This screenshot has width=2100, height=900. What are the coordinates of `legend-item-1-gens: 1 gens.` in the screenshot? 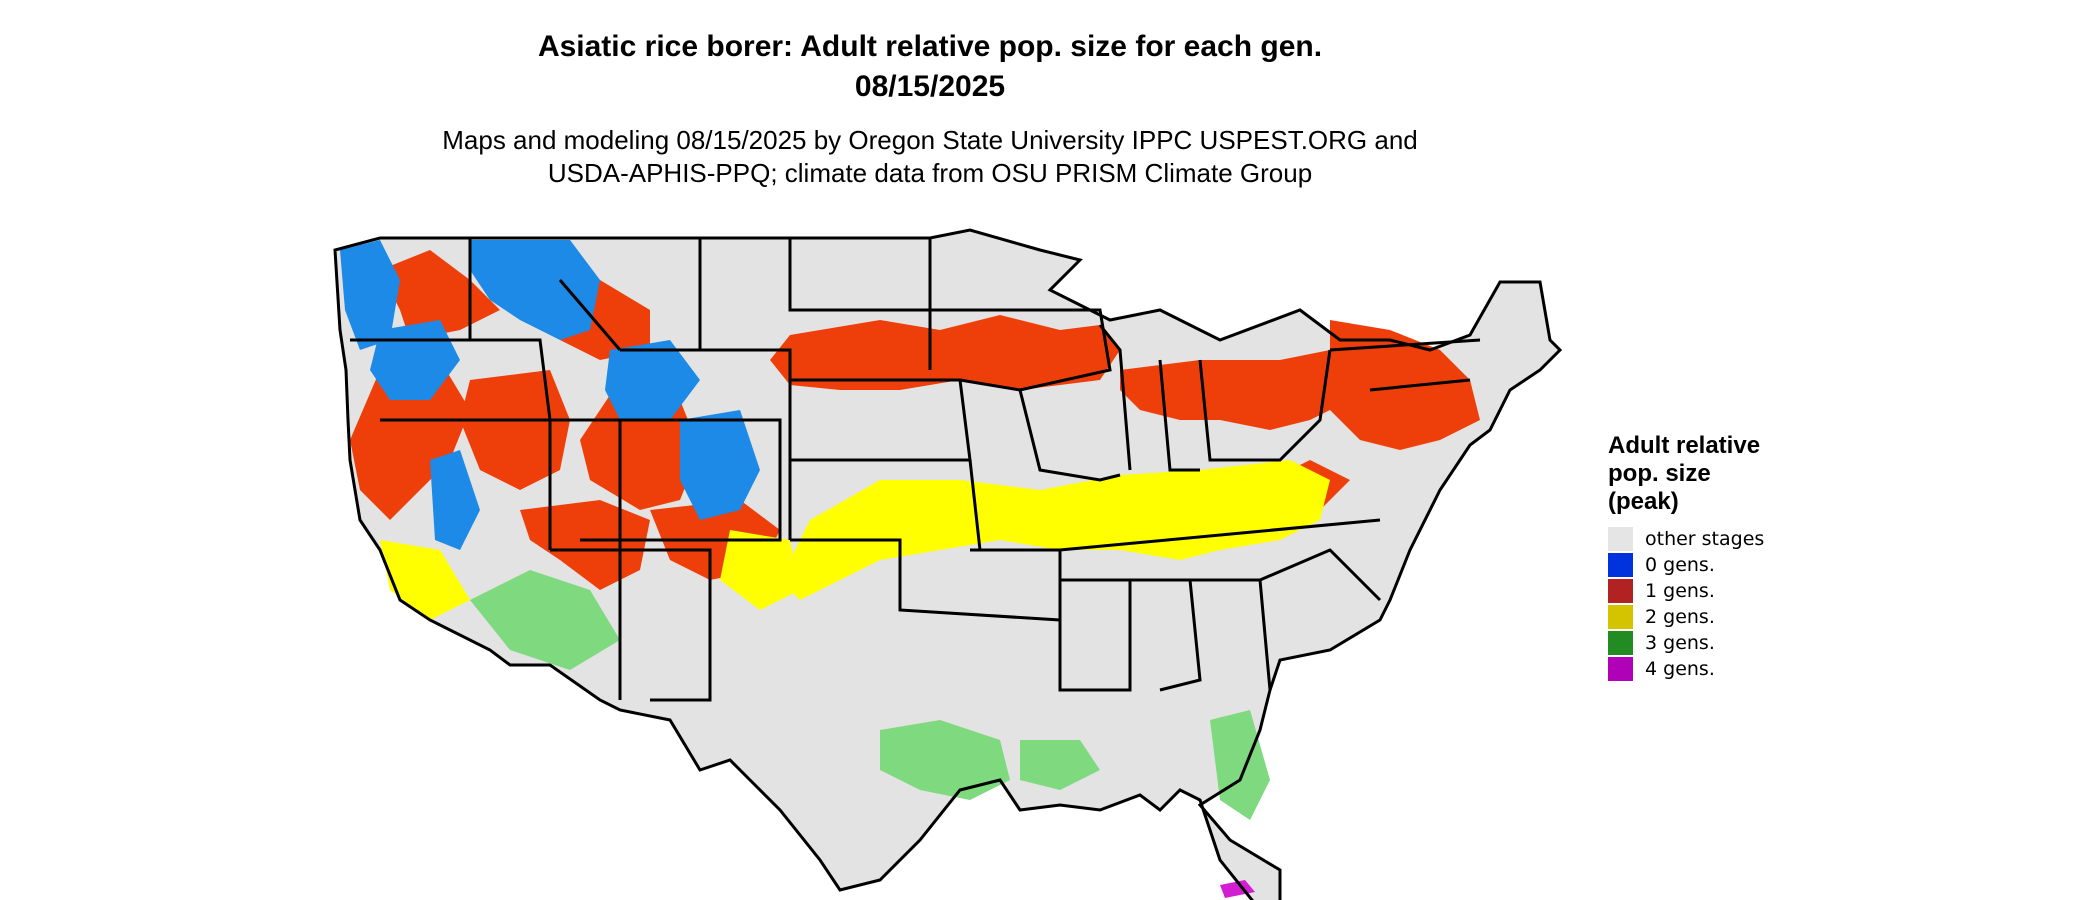 It's located at (1708, 591).